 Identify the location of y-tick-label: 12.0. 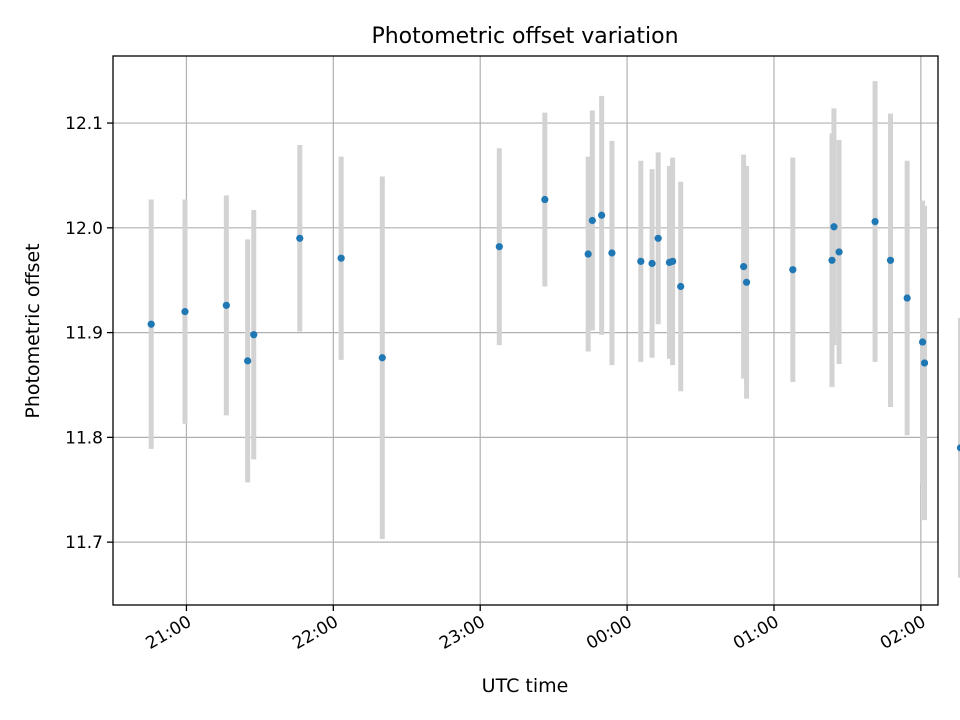
(84, 229).